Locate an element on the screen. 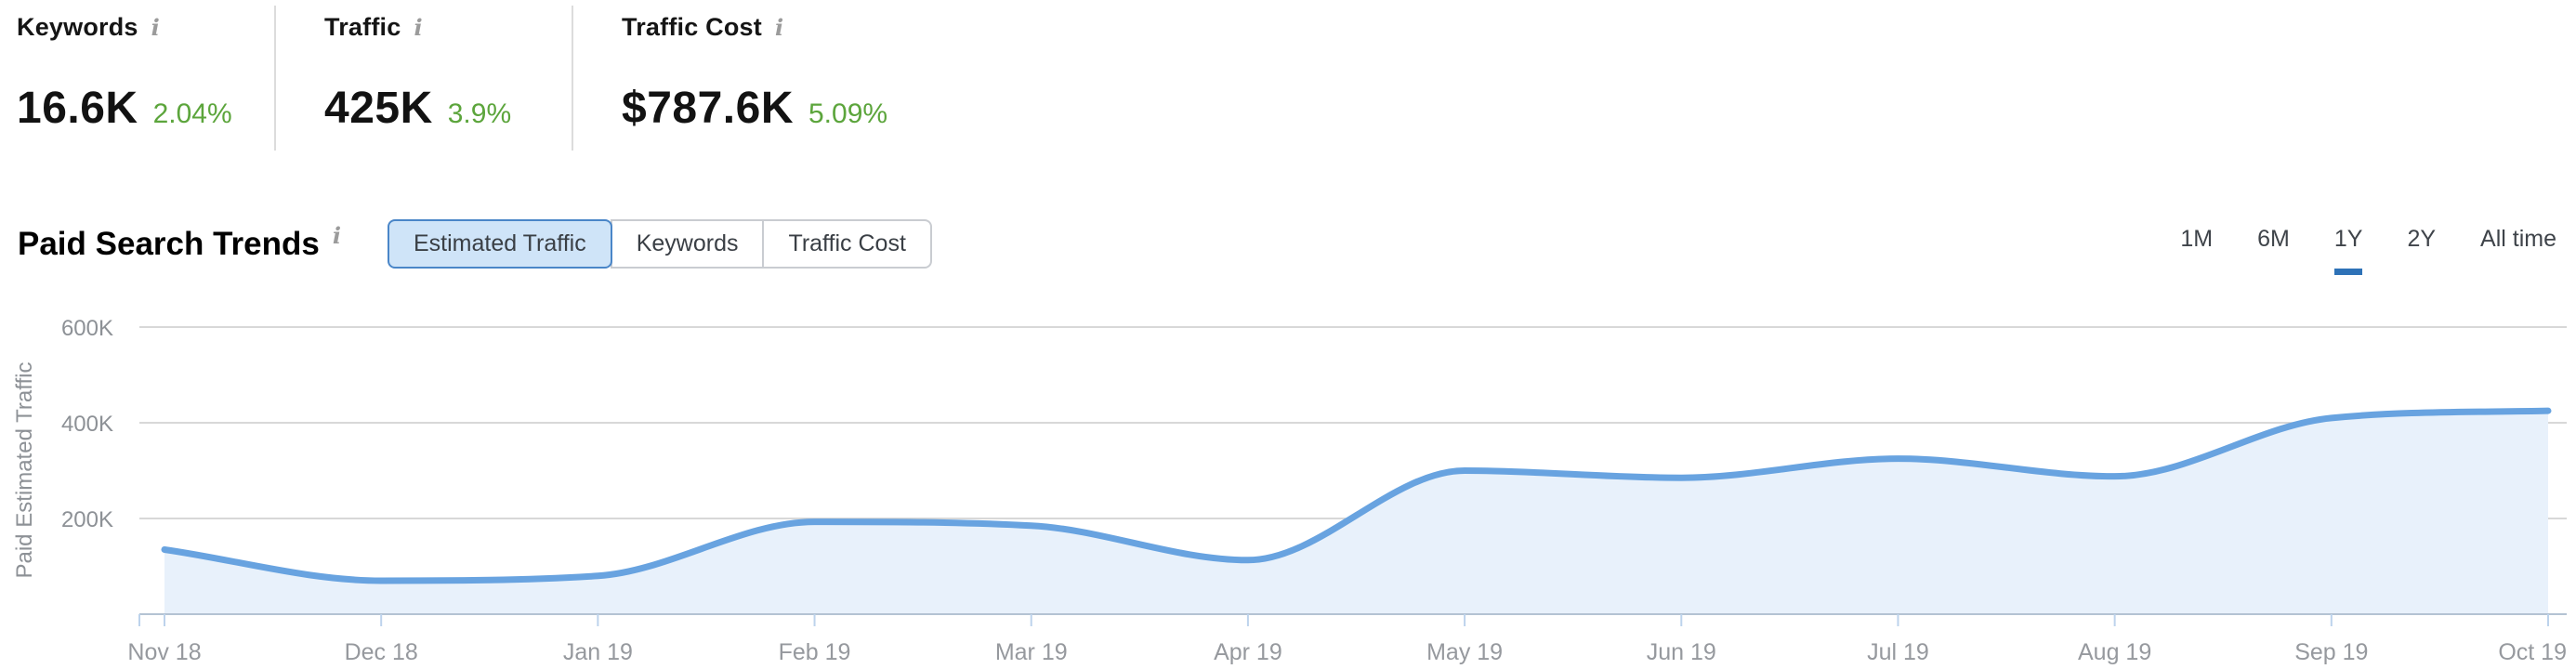 The width and height of the screenshot is (2576, 669). metric-change-badge: 2.04% is located at coordinates (192, 113).